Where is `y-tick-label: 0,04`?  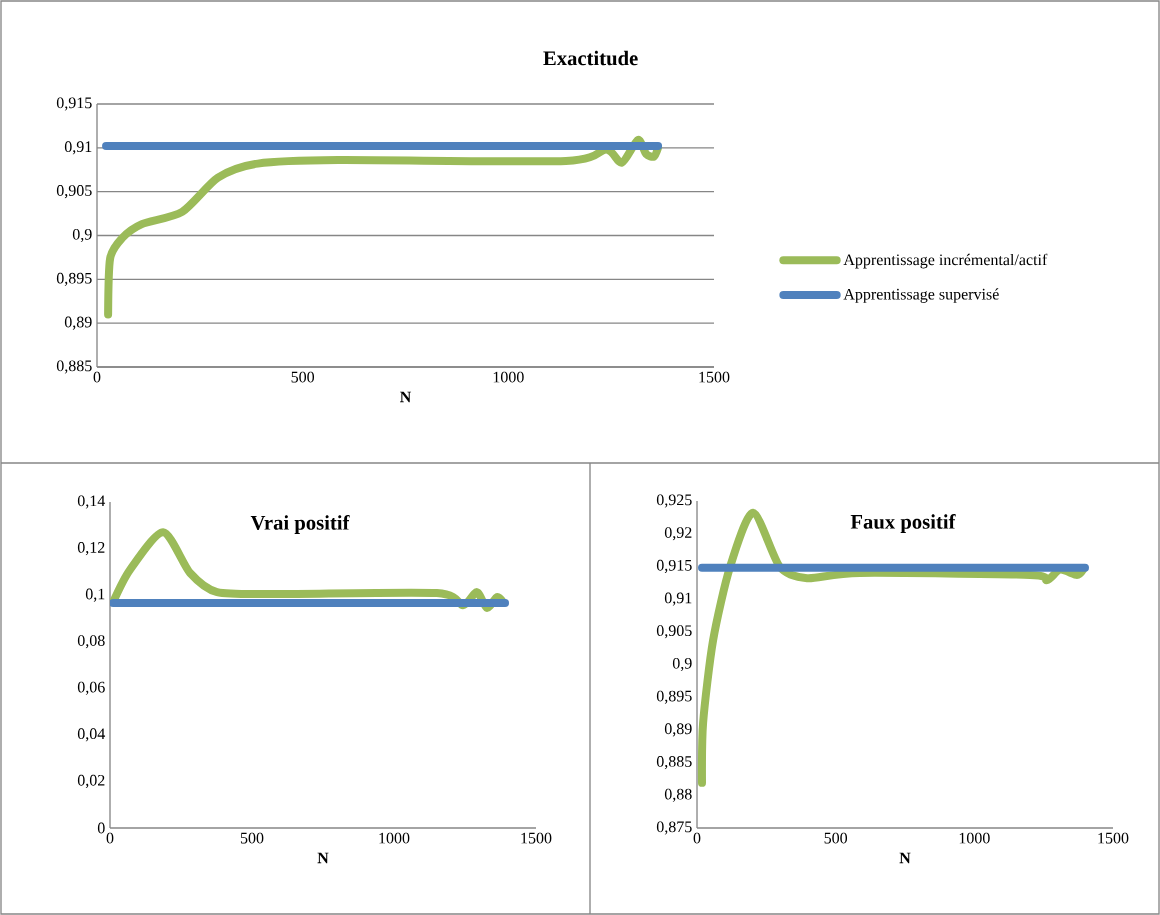 y-tick-label: 0,04 is located at coordinates (91, 735).